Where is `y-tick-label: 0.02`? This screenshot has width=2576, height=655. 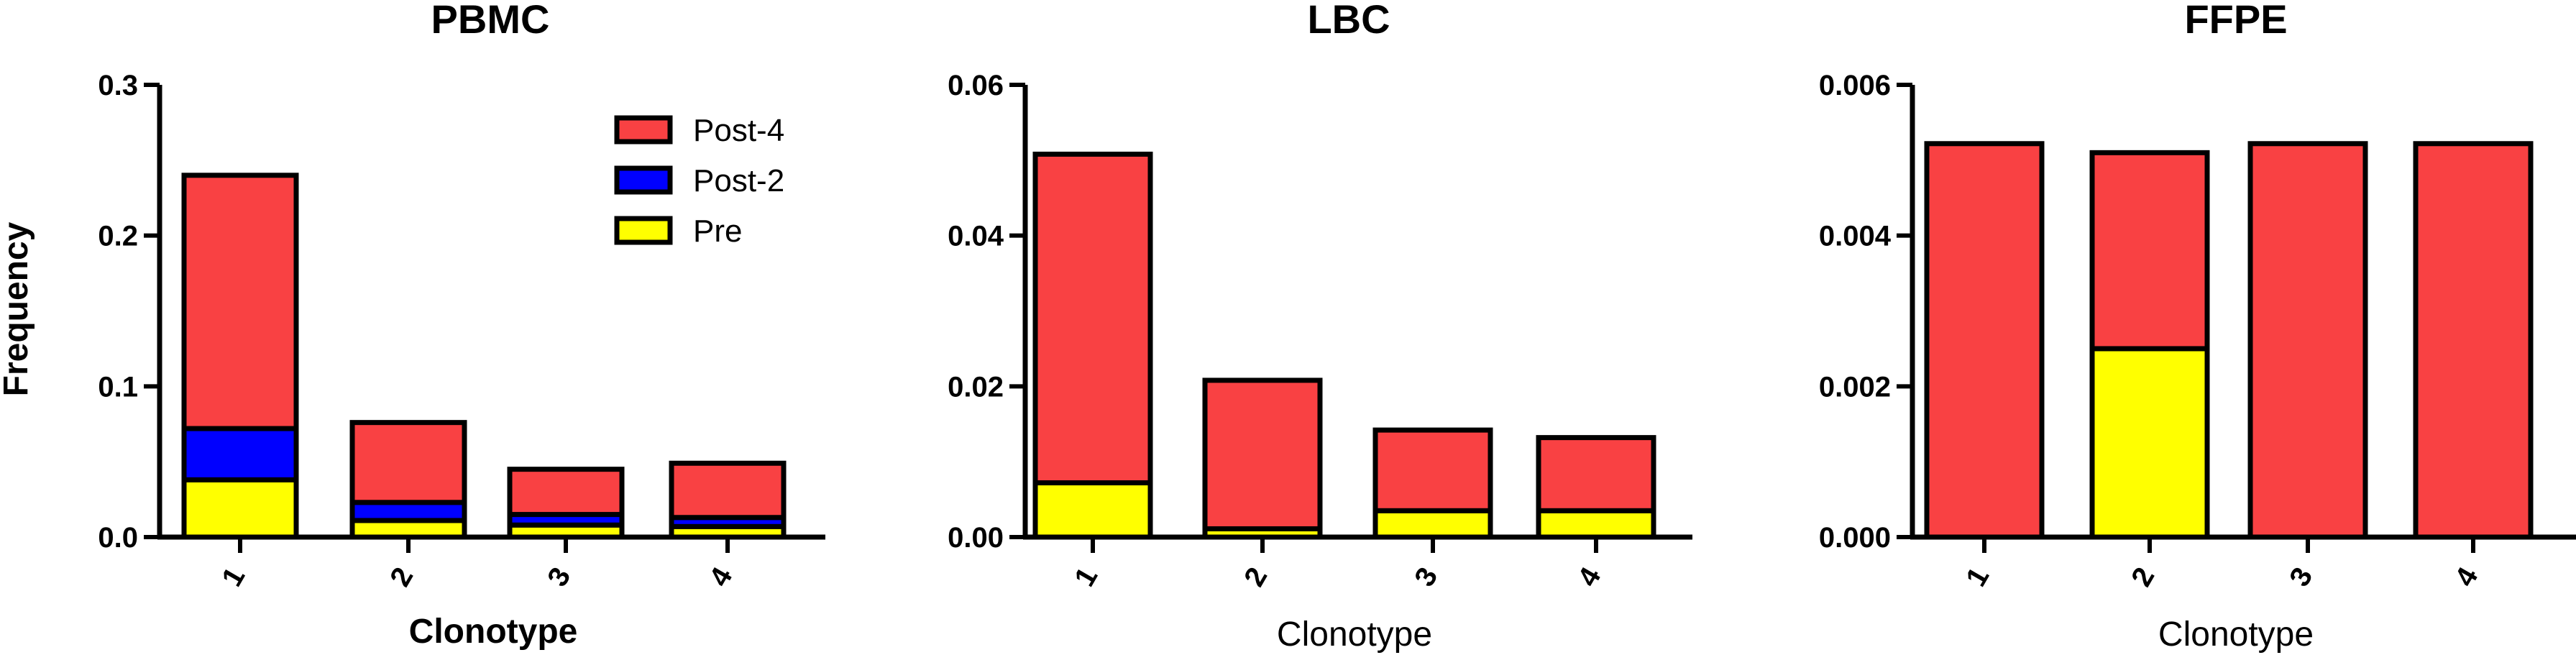
y-tick-label: 0.02 is located at coordinates (976, 387).